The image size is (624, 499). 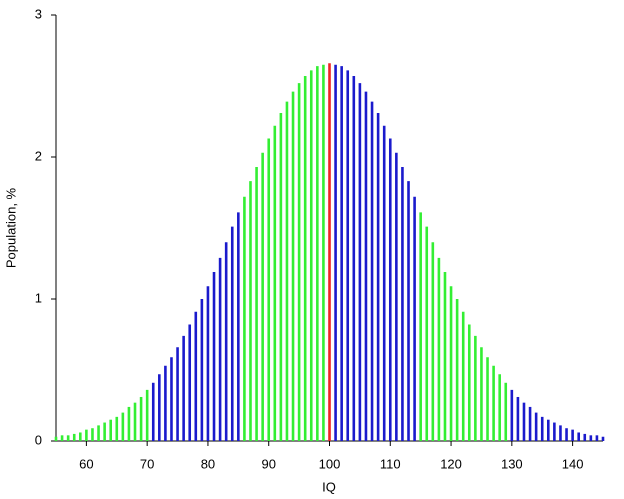 I want to click on x-tick-label: 100, so click(x=330, y=463).